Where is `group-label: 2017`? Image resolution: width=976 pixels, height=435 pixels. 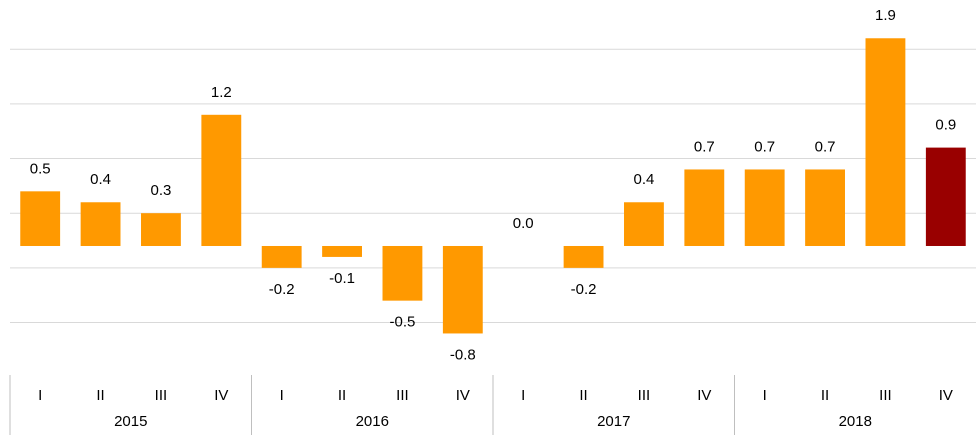 group-label: 2017 is located at coordinates (613, 421).